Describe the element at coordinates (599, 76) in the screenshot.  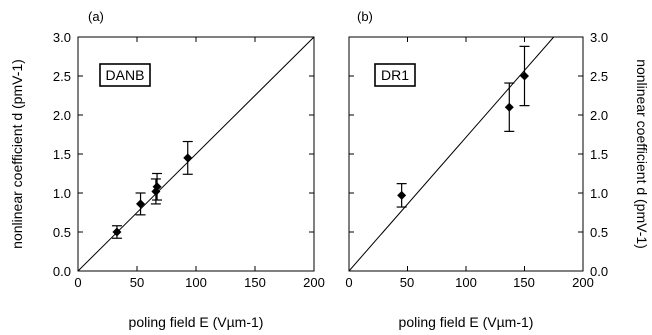
I see `panel-b-ytick-5: 2.5` at that location.